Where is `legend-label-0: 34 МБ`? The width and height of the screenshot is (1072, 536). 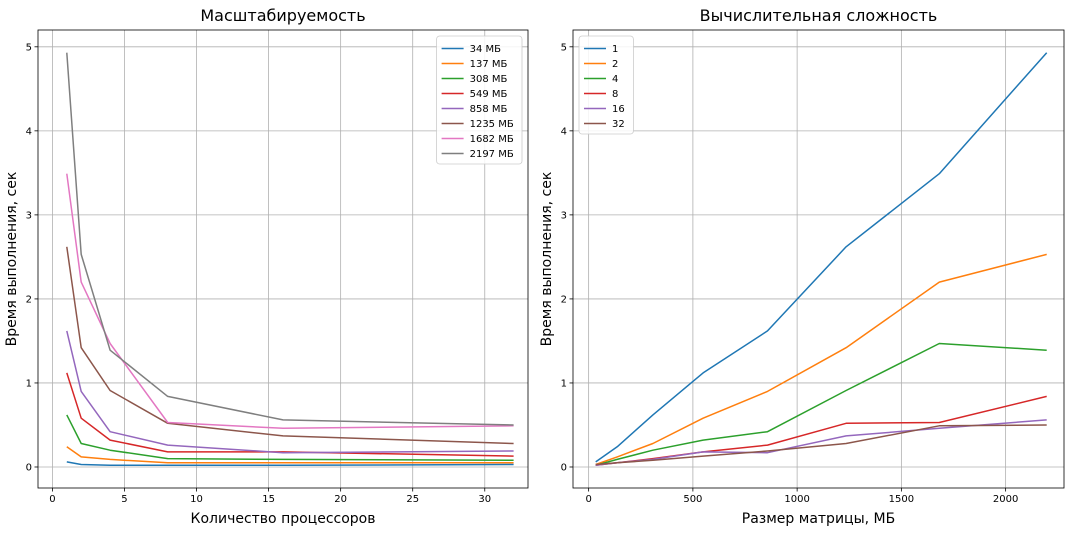 legend-label-0: 34 МБ is located at coordinates (486, 49).